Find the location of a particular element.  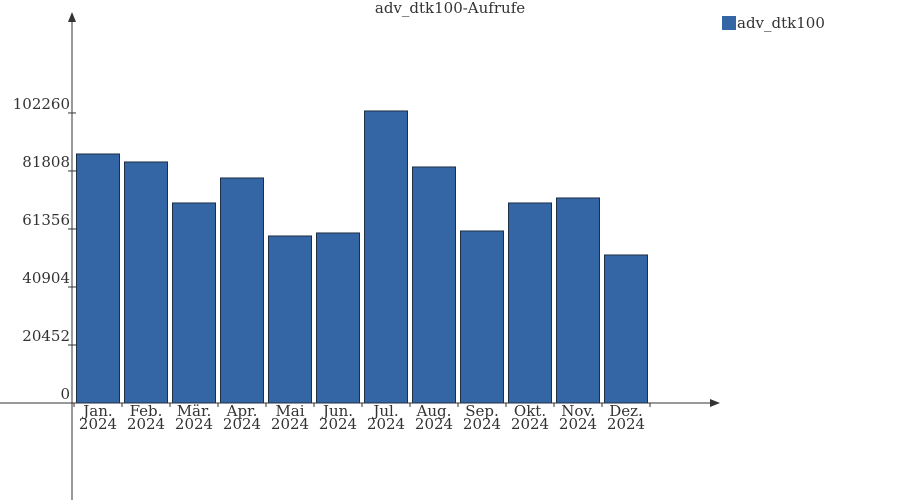

x-tick-label: Dez. 2024 is located at coordinates (626, 417).